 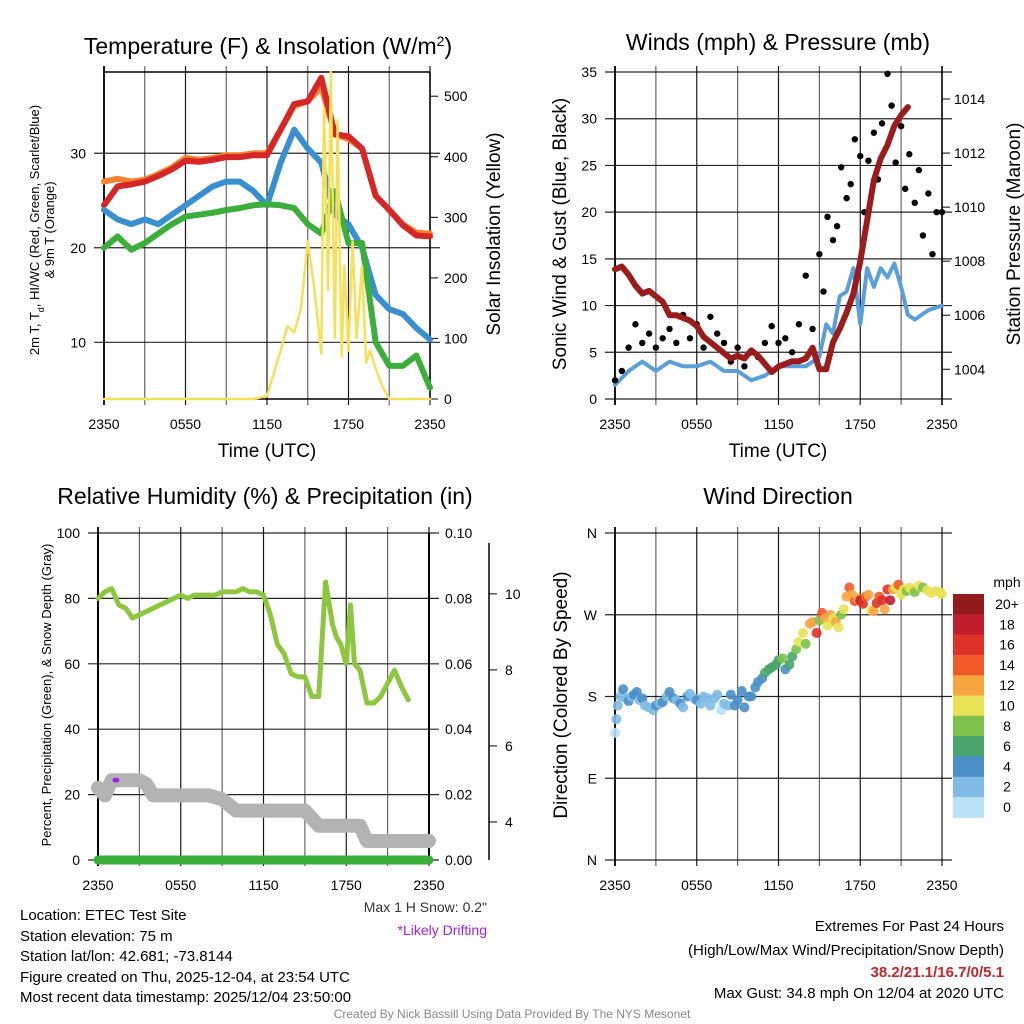 What do you see at coordinates (860, 424) in the screenshot?
I see `wind-xtick: 1750` at bounding box center [860, 424].